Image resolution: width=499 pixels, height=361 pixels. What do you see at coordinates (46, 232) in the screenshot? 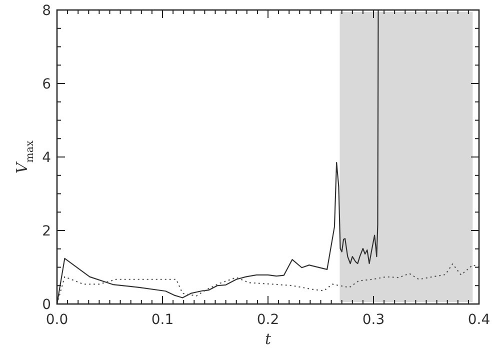
I see `y-tick-label: 2` at bounding box center [46, 232].